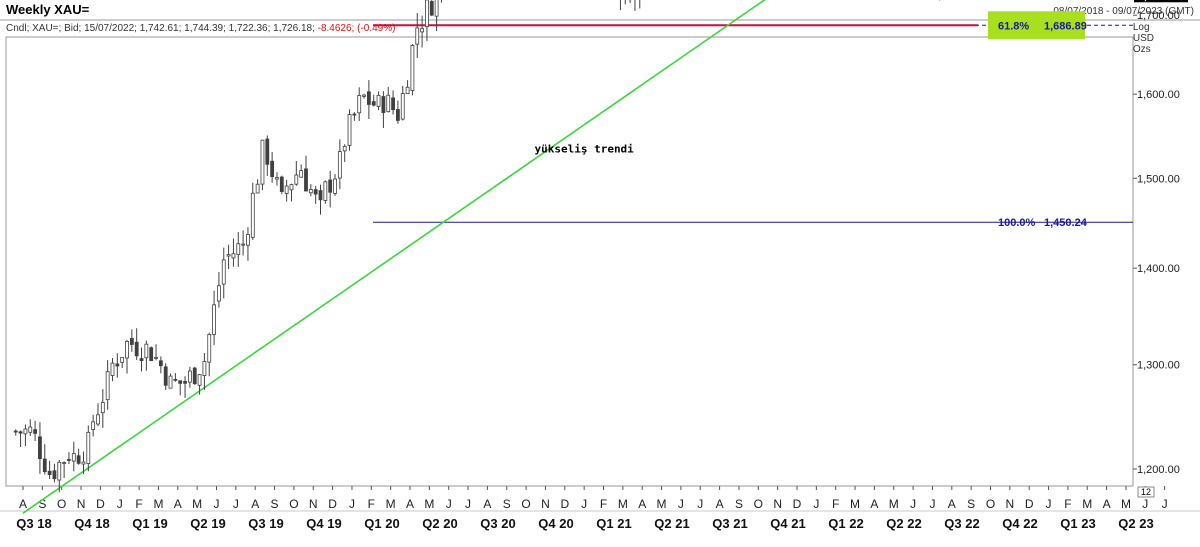  What do you see at coordinates (1158, 16) in the screenshot?
I see `y-tick-label: 1,700.00` at bounding box center [1158, 16].